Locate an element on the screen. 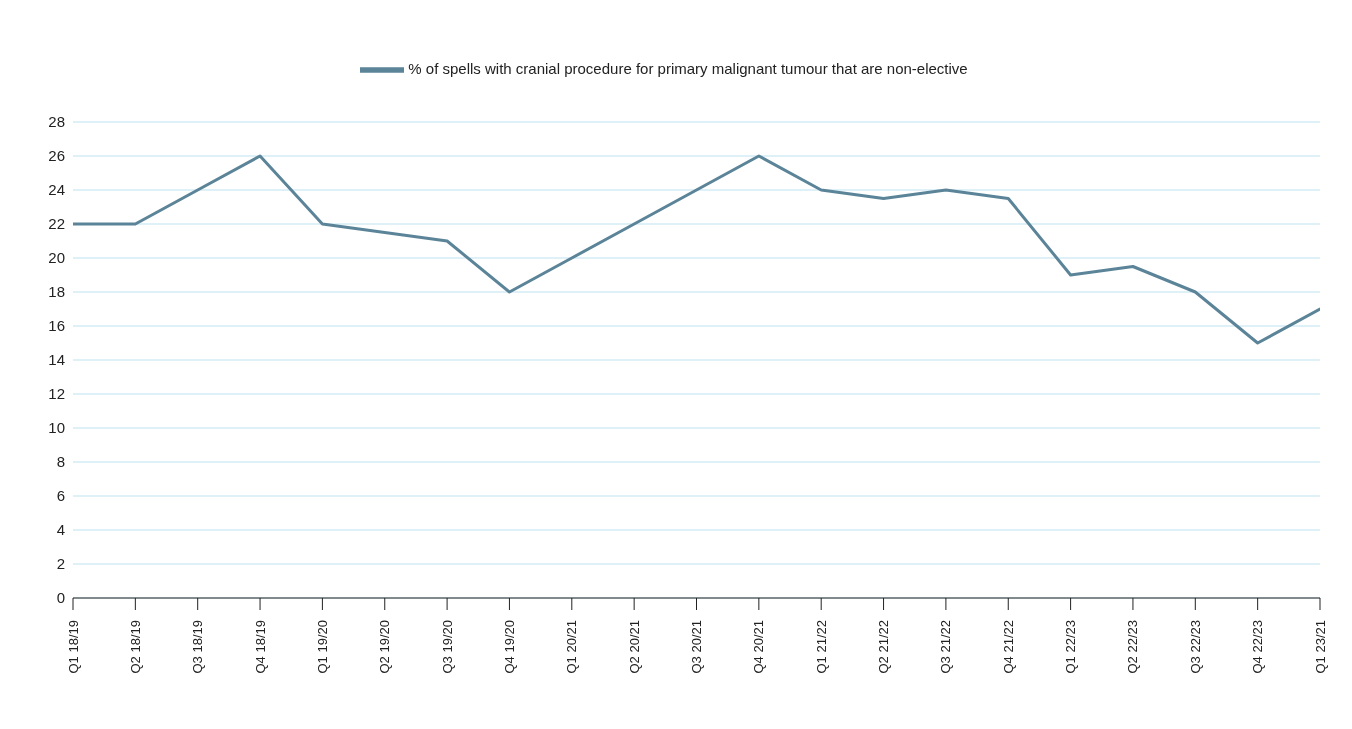  y-tick-label: 4 is located at coordinates (60, 530).